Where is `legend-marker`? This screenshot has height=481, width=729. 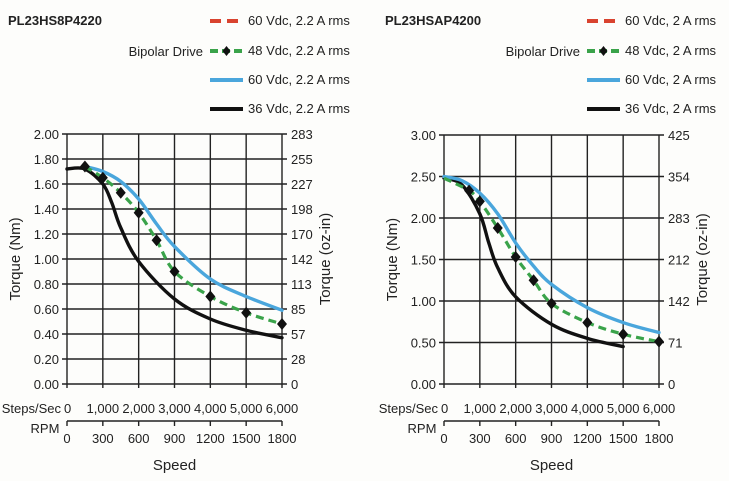
legend-marker is located at coordinates (603, 51).